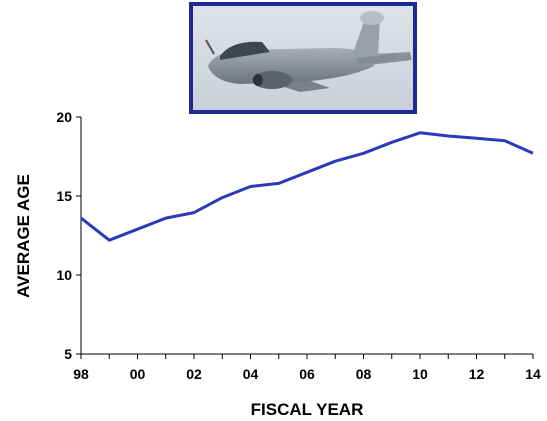  I want to click on x-tick-label: 10, so click(420, 374).